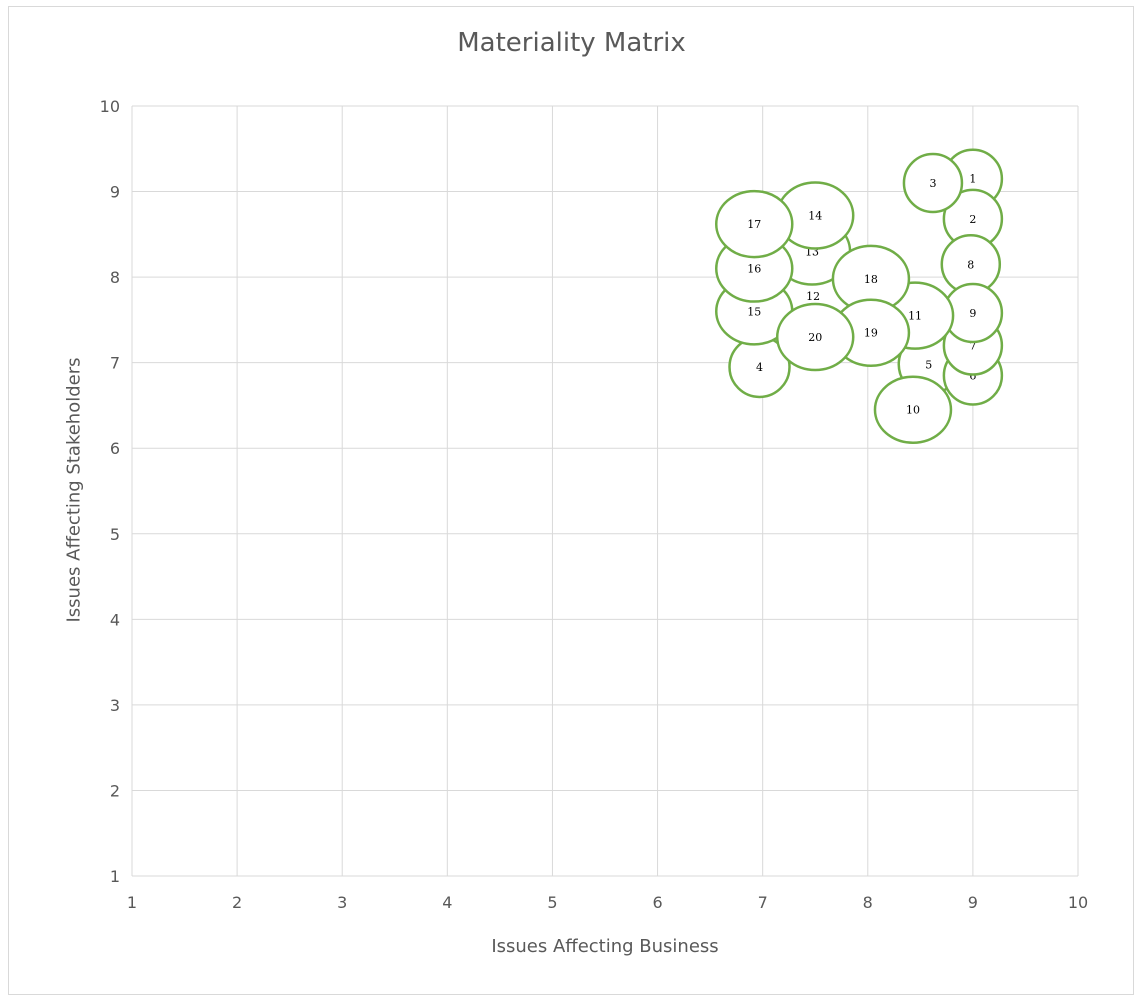  What do you see at coordinates (973, 902) in the screenshot?
I see `x-tick-label: 9` at bounding box center [973, 902].